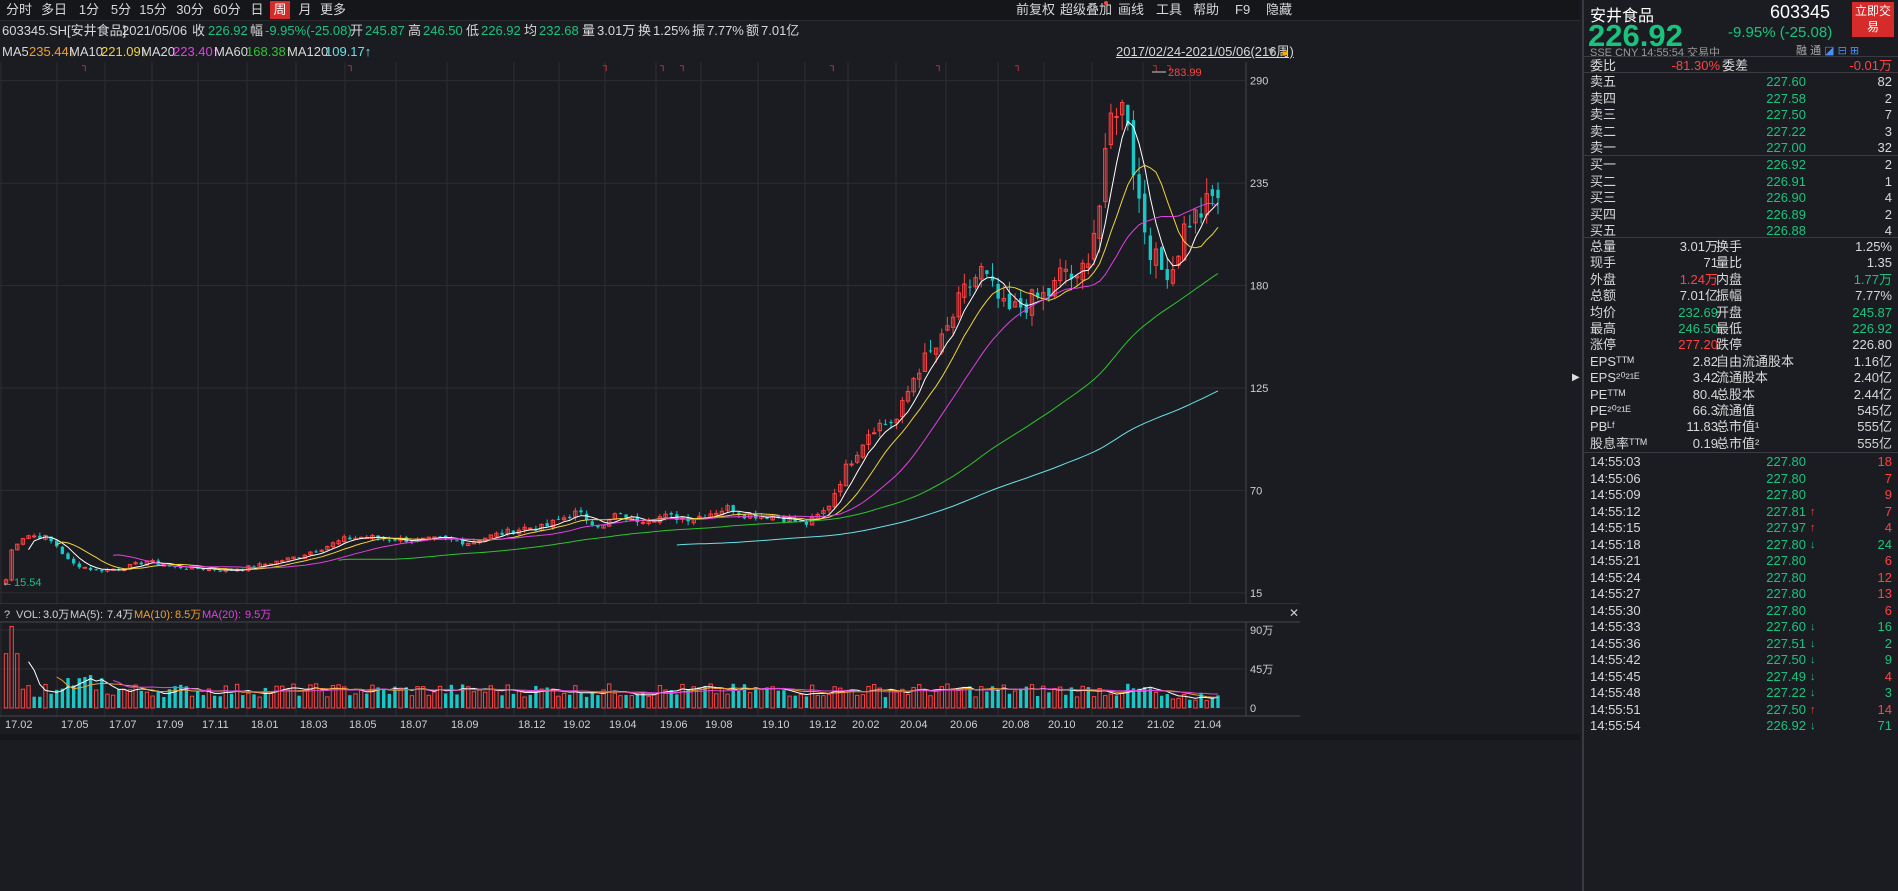 The image size is (1898, 891). Describe the element at coordinates (280, 10) in the screenshot. I see `period-tab-8: 周` at that location.